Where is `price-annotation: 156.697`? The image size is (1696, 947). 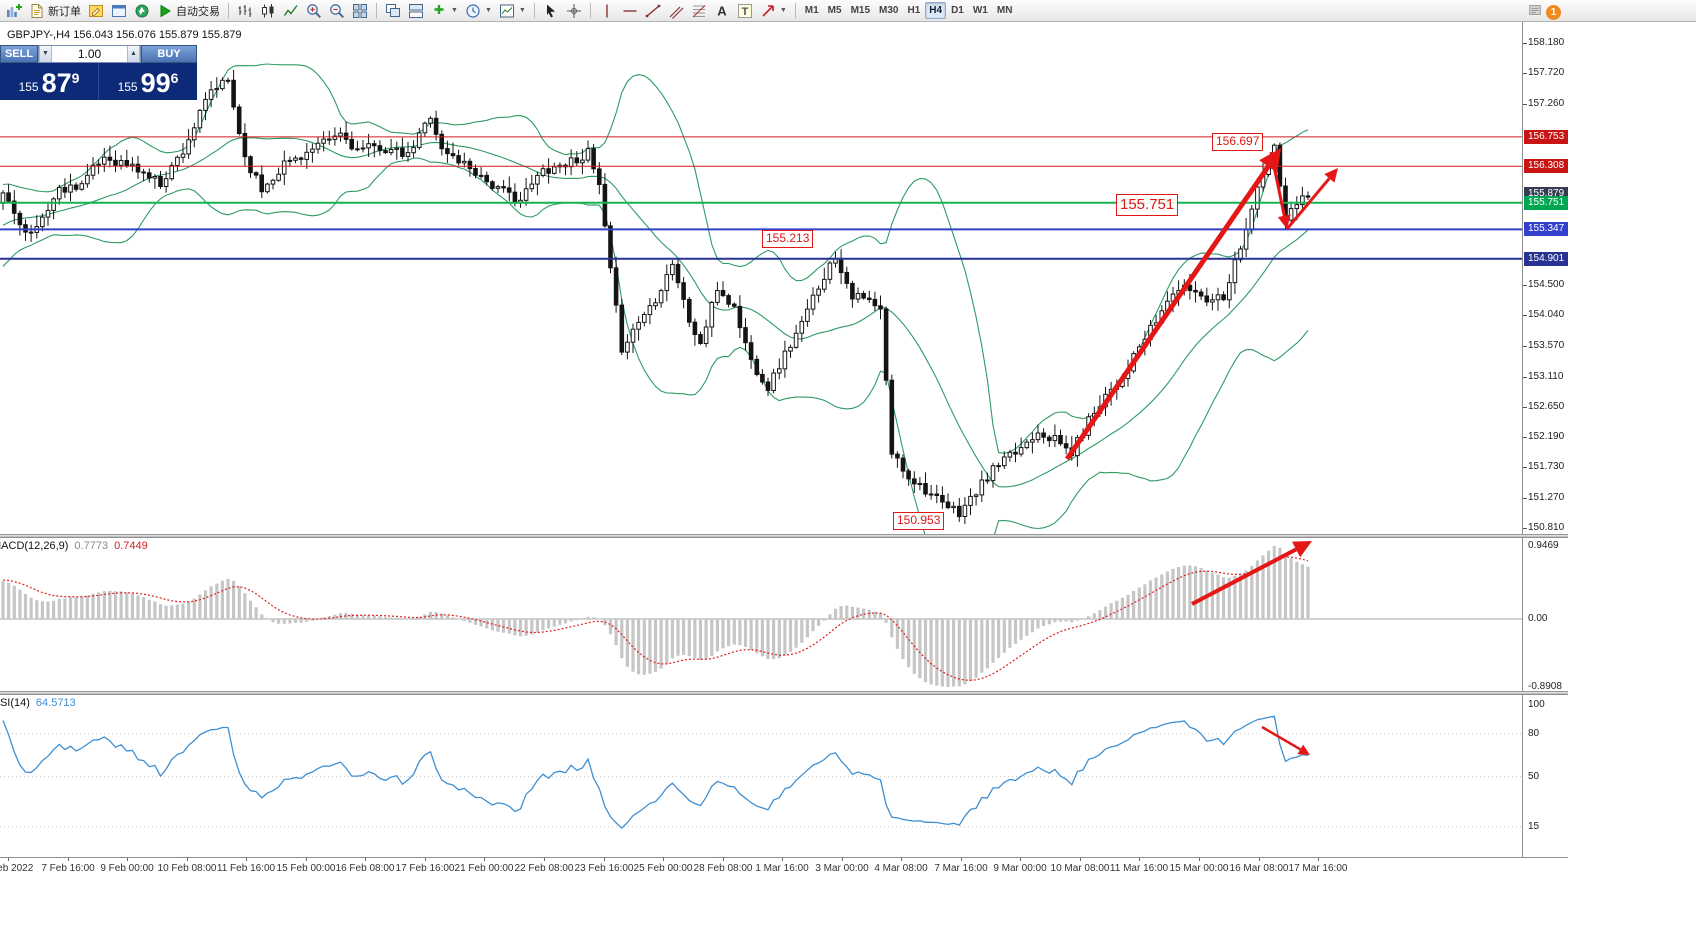
price-annotation: 156.697 is located at coordinates (1238, 142).